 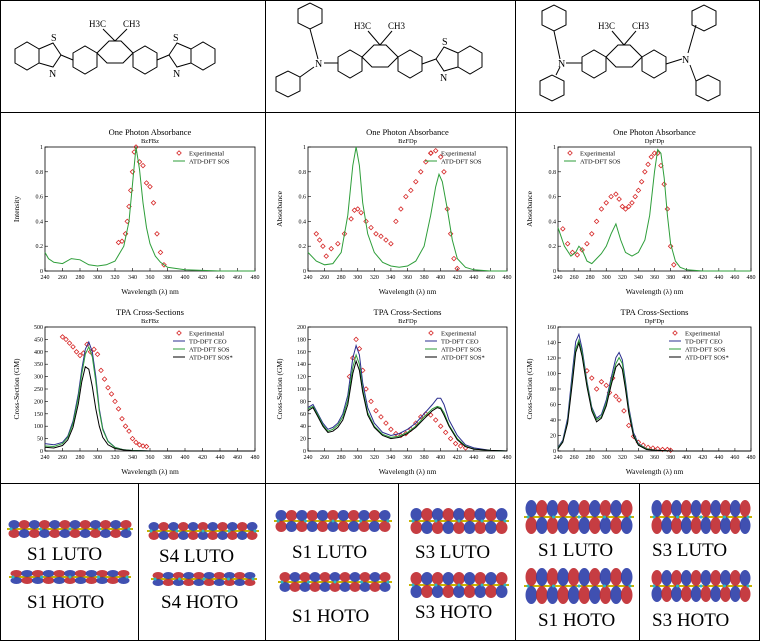 What do you see at coordinates (66, 602) in the screenshot?
I see `orbital-label-bottom: S1 HOTO` at bounding box center [66, 602].